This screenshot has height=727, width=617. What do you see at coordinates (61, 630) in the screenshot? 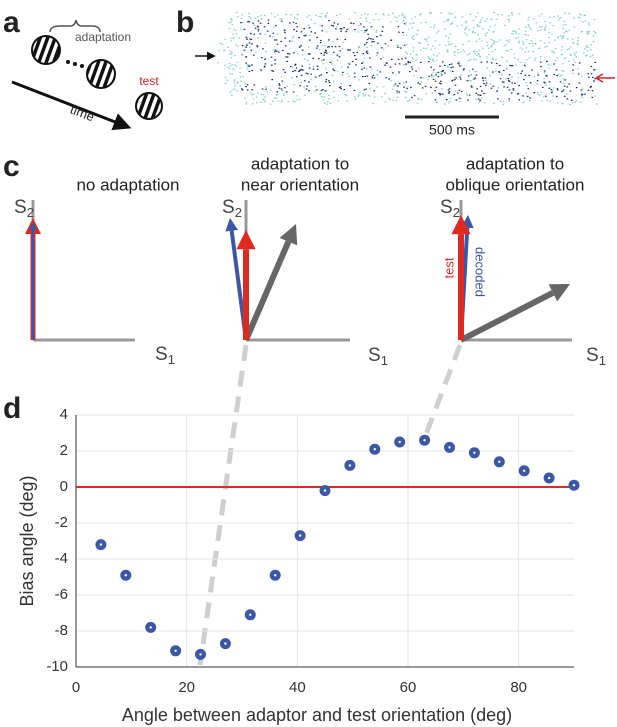
I see `y-tick-label: -8` at bounding box center [61, 630].